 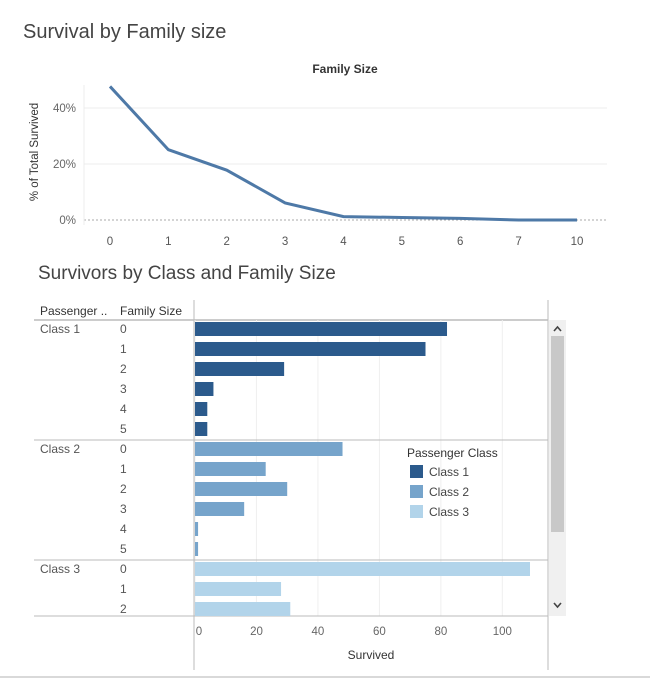 What do you see at coordinates (449, 492) in the screenshot?
I see `legend-item-label: Class 2` at bounding box center [449, 492].